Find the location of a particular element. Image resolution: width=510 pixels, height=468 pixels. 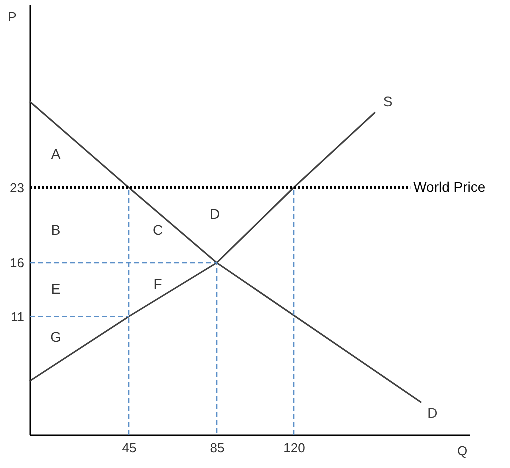

x-tick-label: 85 is located at coordinates (217, 448).